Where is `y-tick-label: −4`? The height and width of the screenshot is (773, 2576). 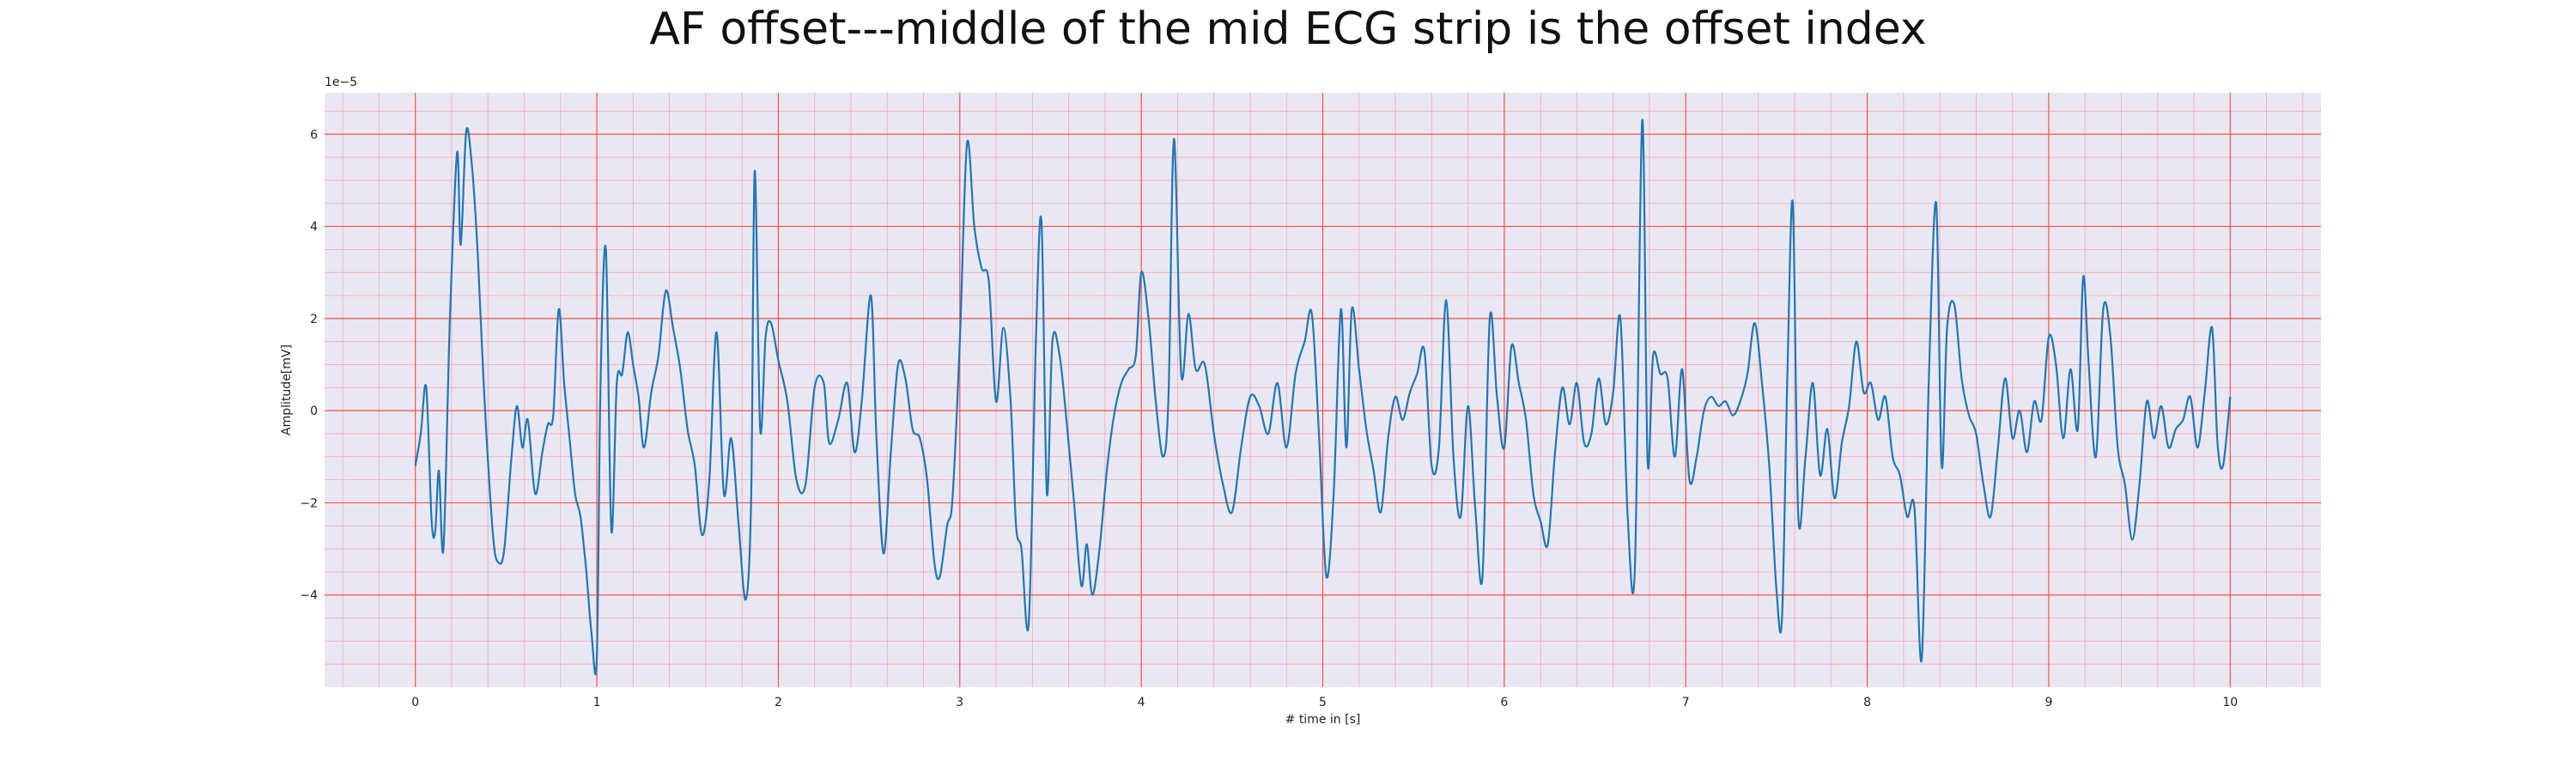
y-tick-label: −4 is located at coordinates (309, 596).